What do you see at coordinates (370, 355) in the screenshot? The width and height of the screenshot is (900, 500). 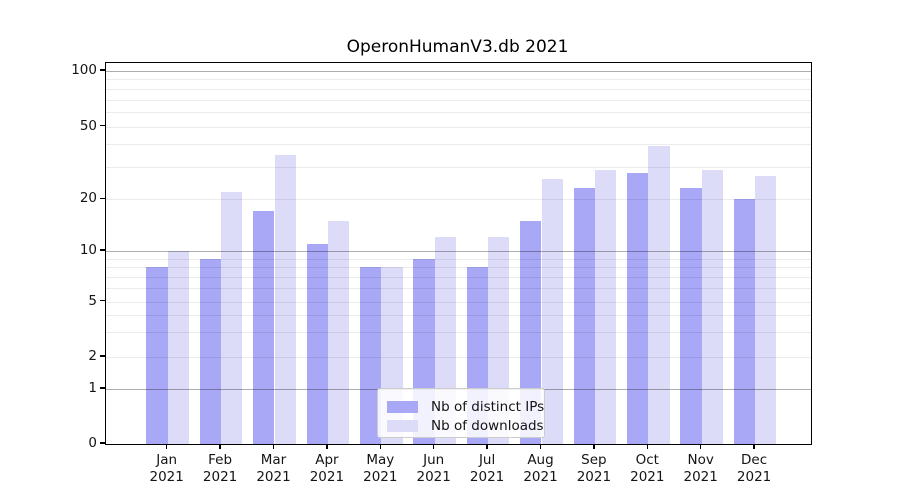 I see `bar-distinct-ips-may` at bounding box center [370, 355].